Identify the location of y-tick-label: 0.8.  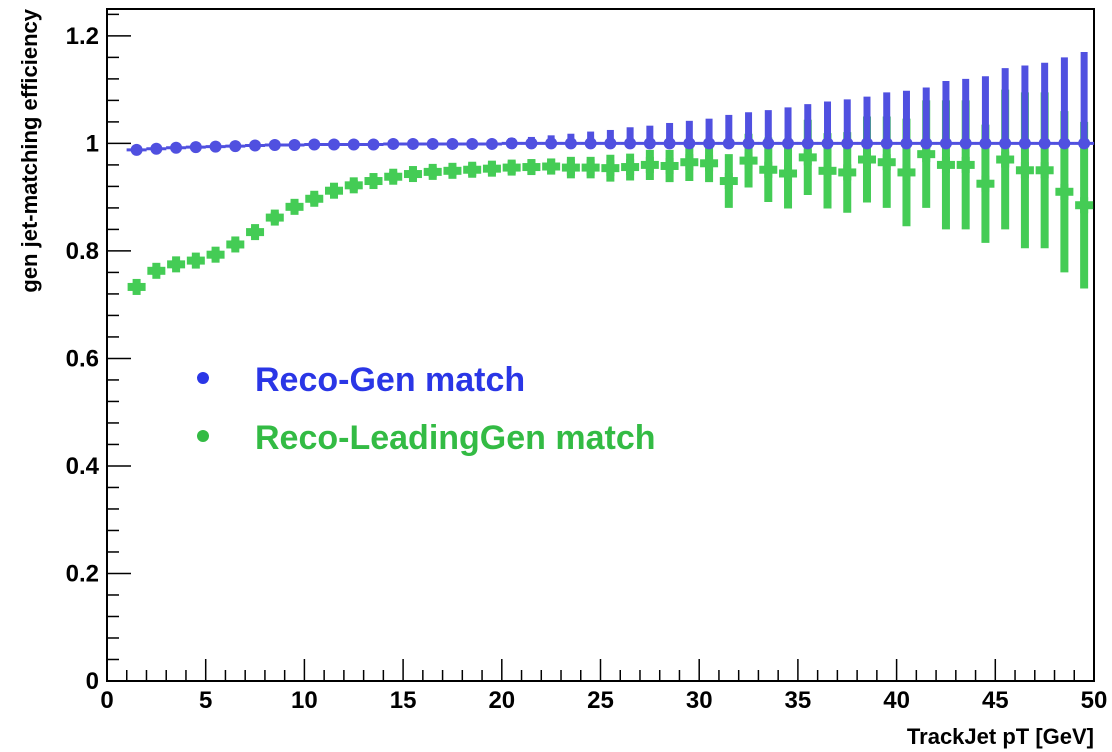
(82, 251).